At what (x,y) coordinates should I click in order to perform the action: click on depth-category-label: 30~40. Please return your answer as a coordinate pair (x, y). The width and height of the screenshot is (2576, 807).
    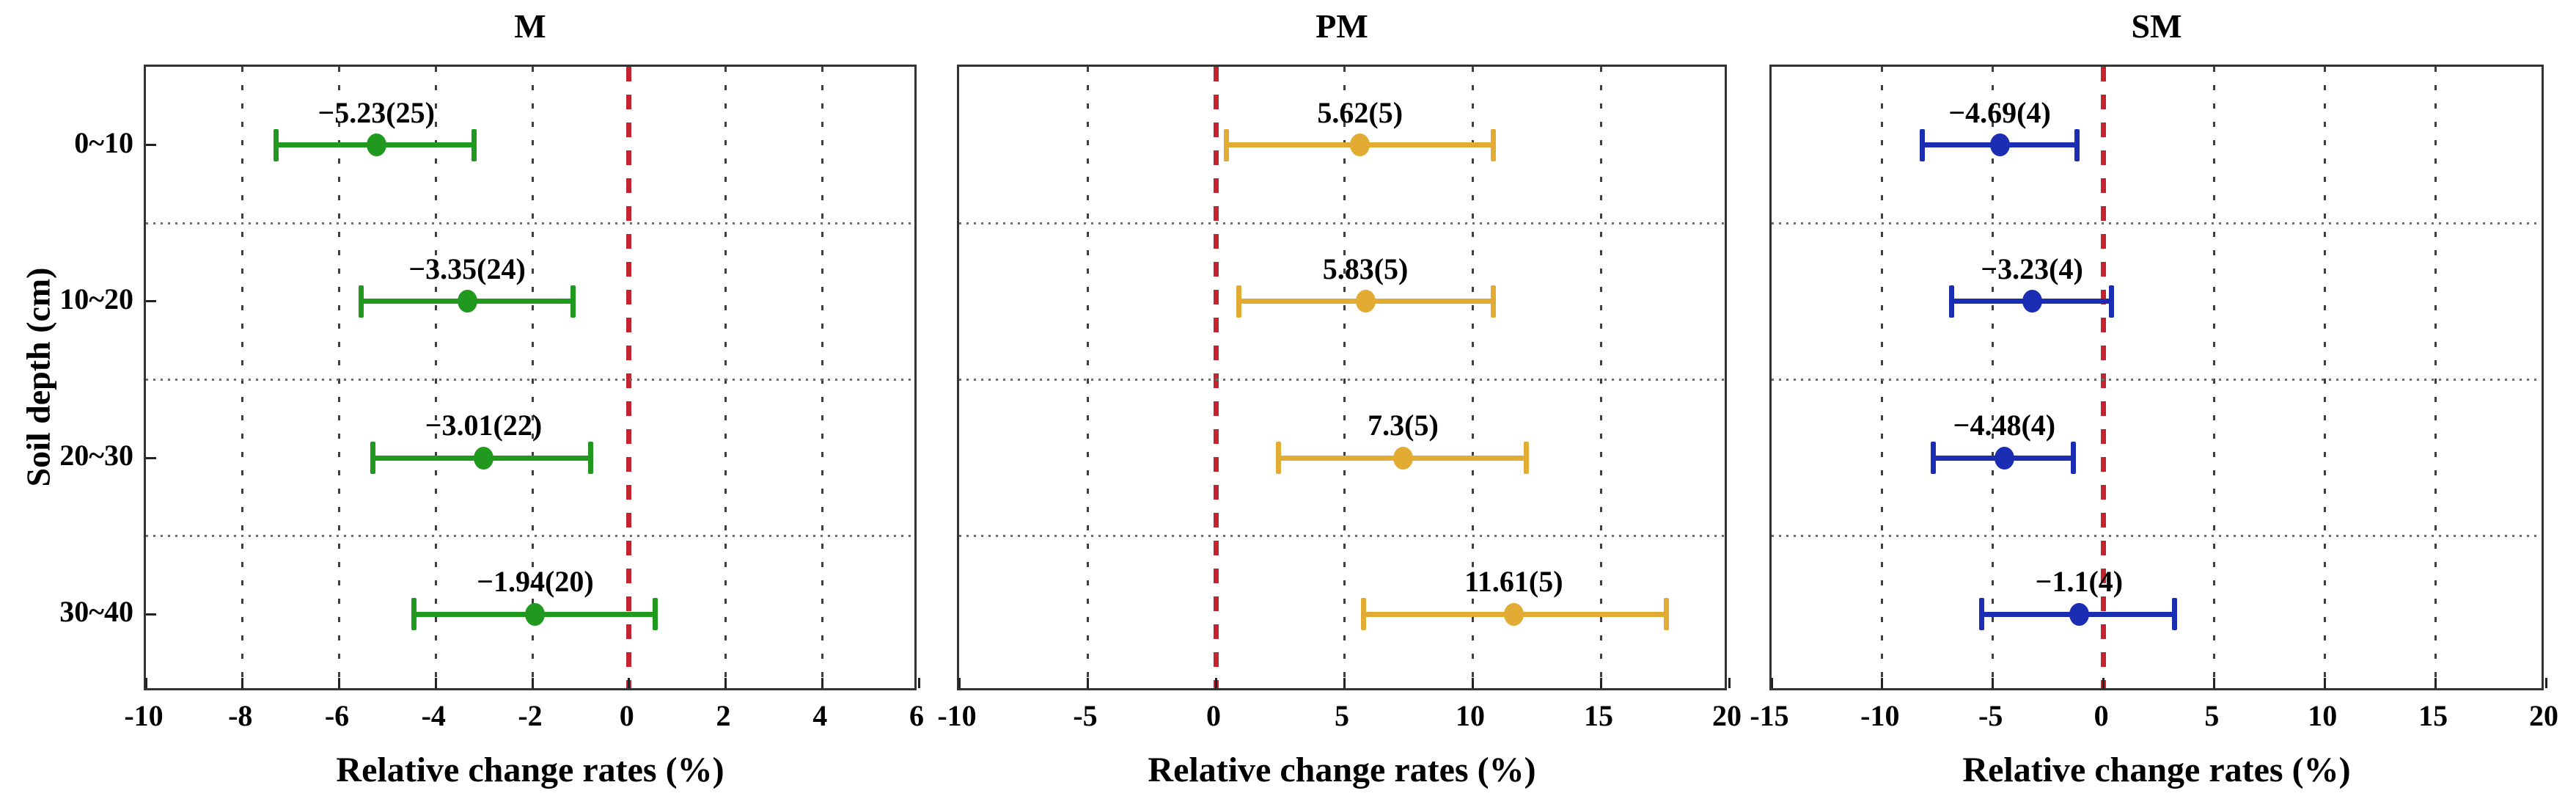
    Looking at the image, I should click on (96, 612).